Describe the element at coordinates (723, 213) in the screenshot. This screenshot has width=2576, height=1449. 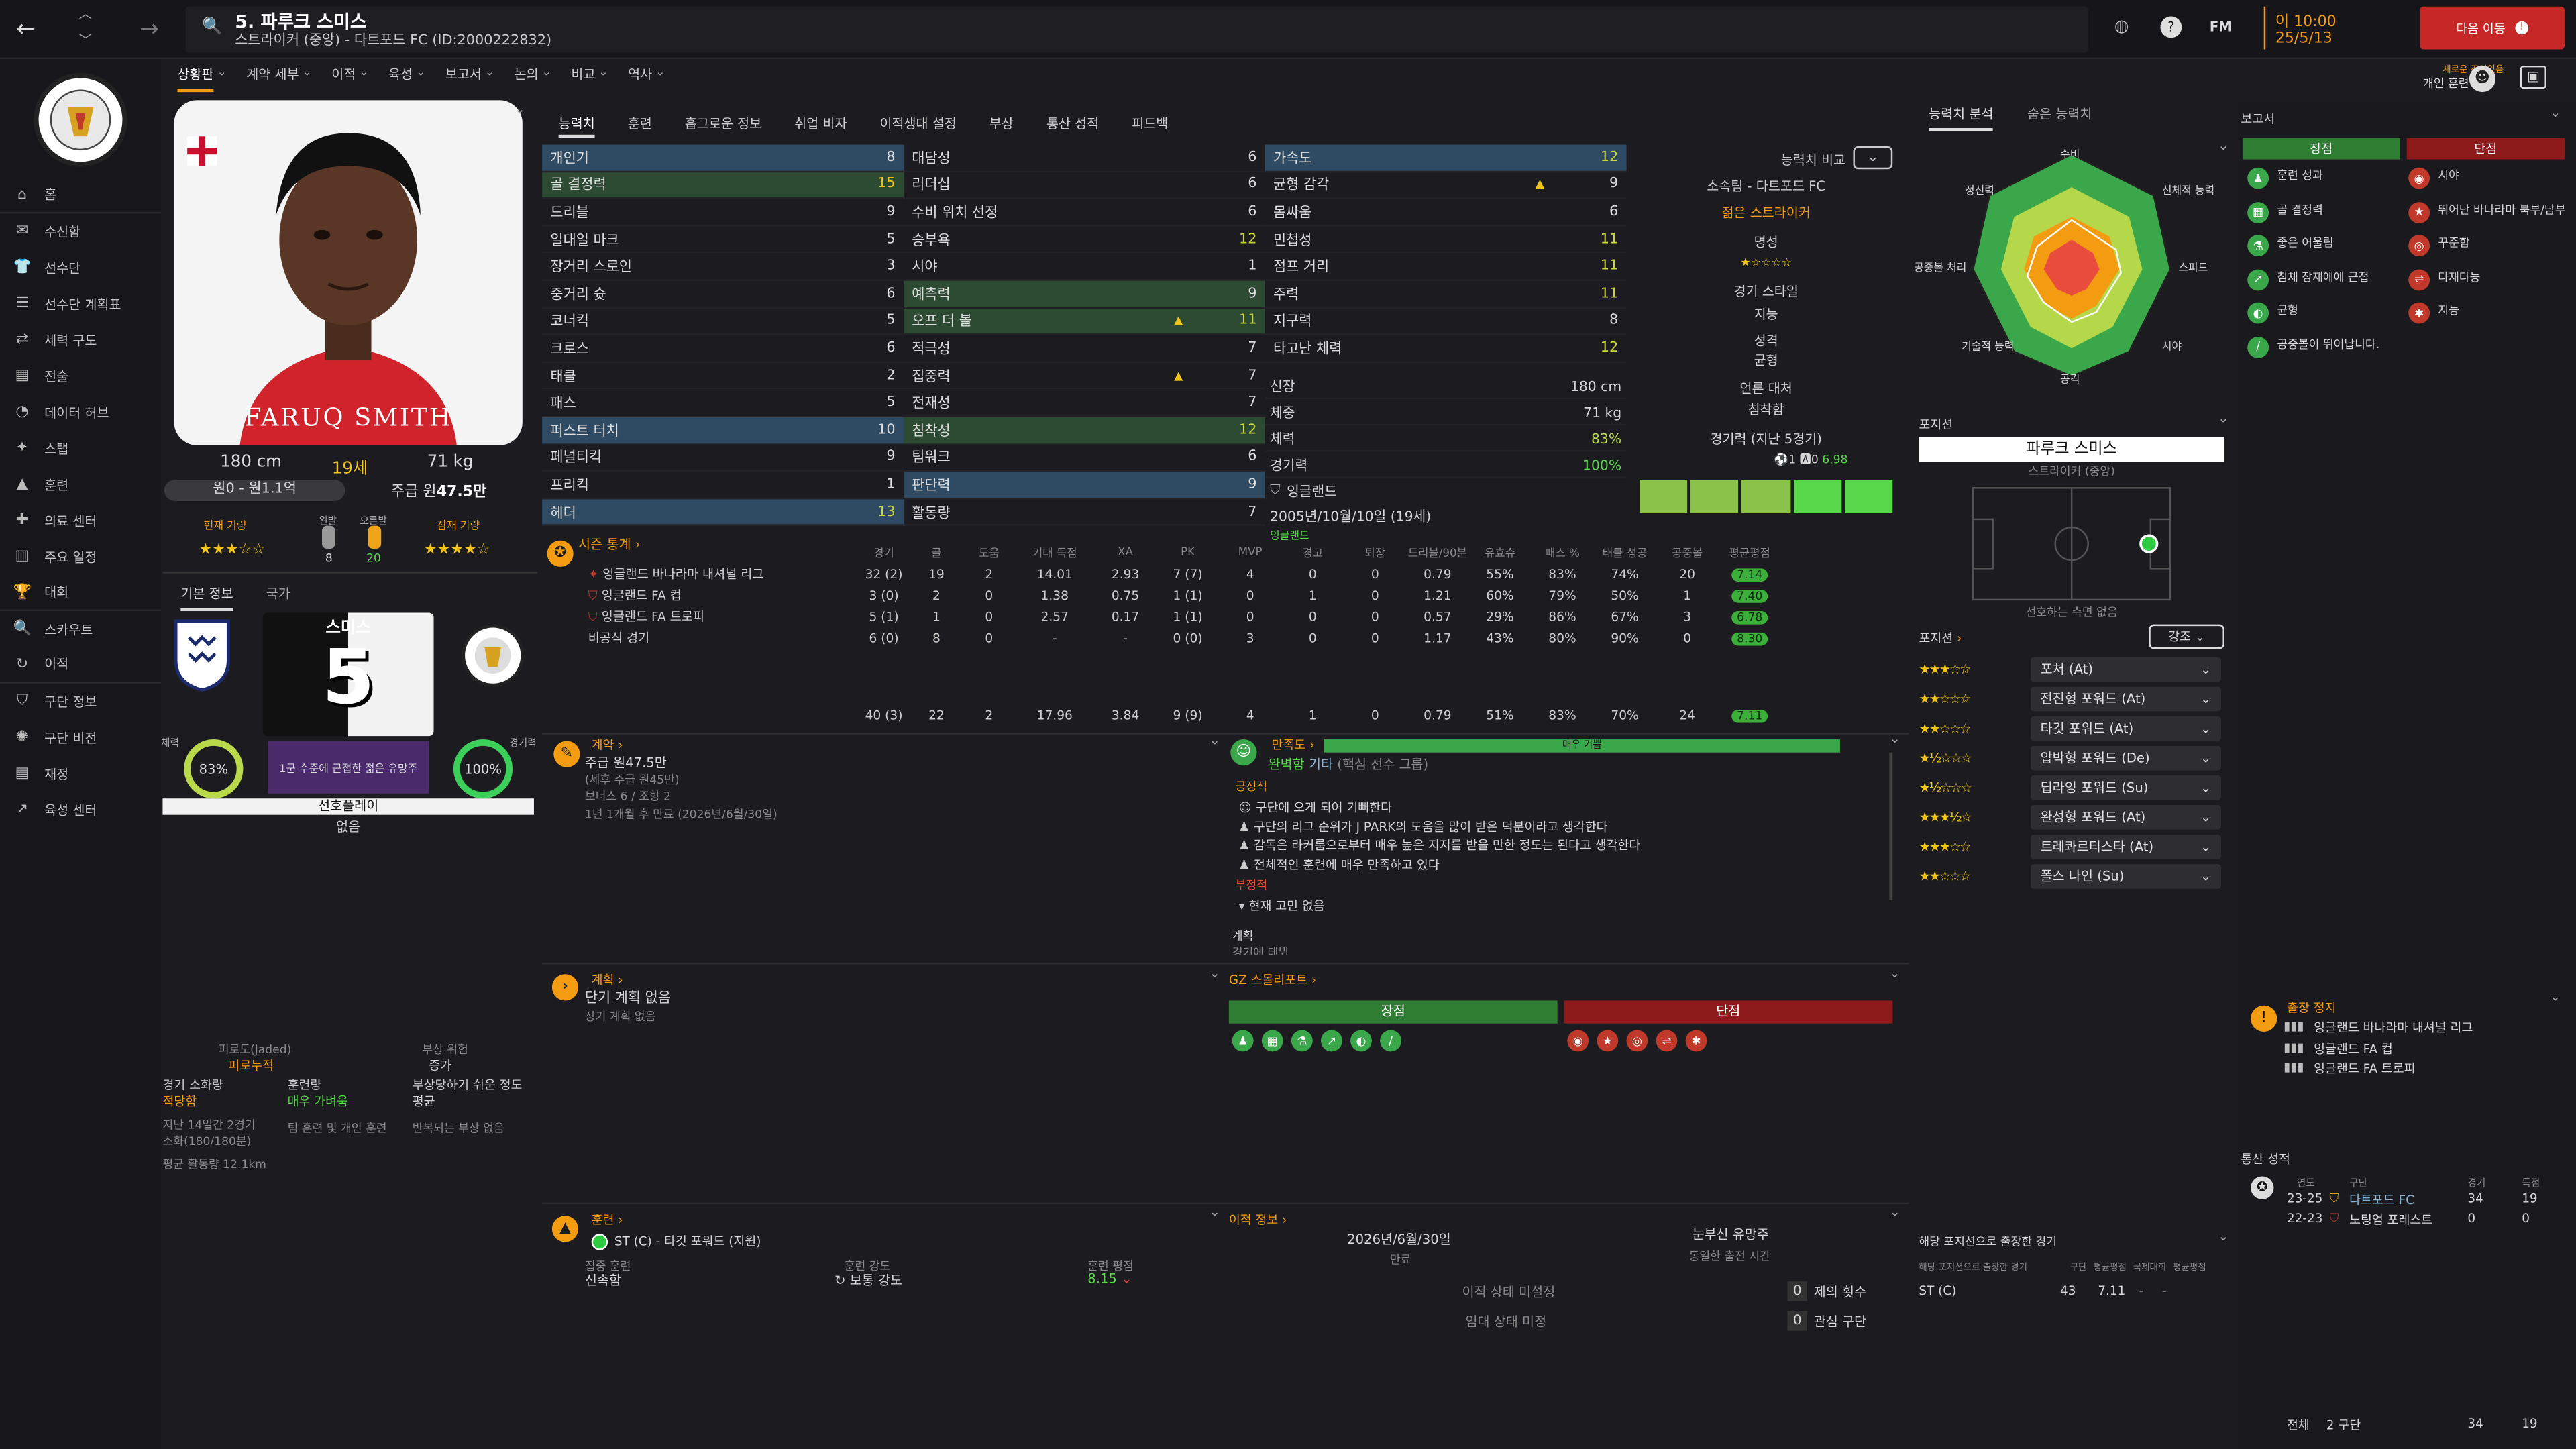
I see `attribute-row: 드리블 9` at that location.